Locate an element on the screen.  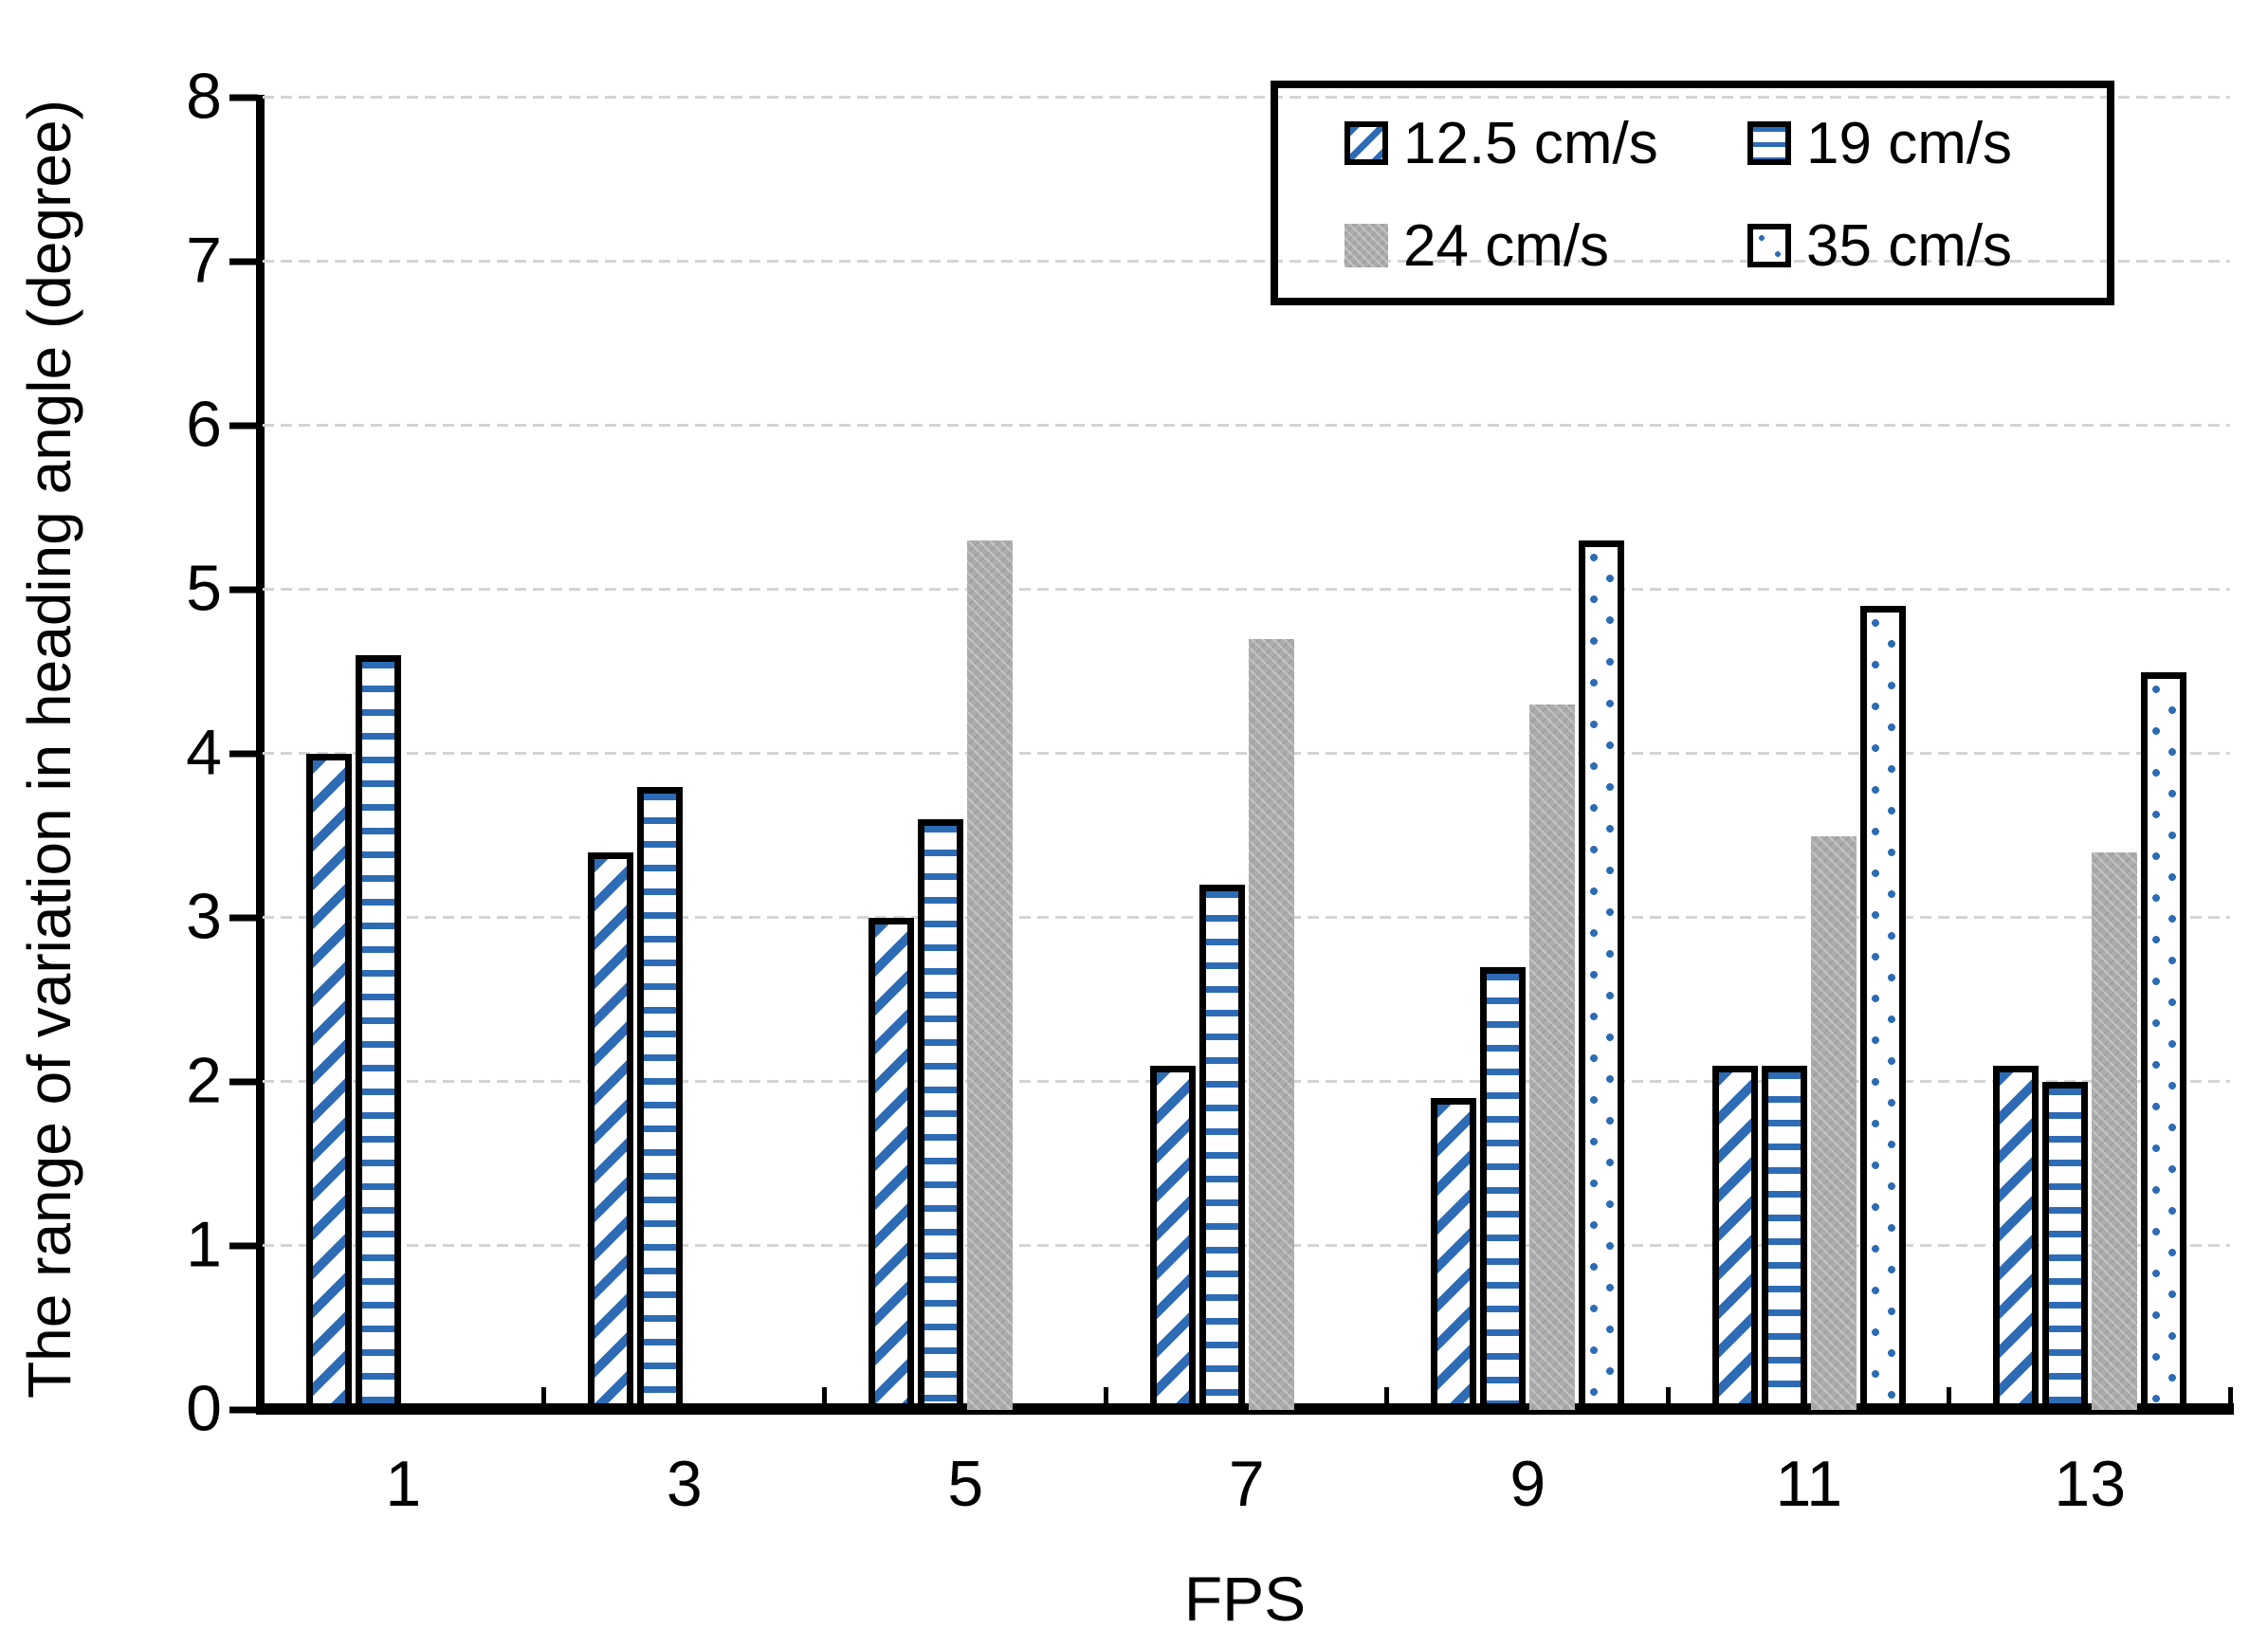
legend-swatch-solid-textured-gray is located at coordinates (1366, 246).